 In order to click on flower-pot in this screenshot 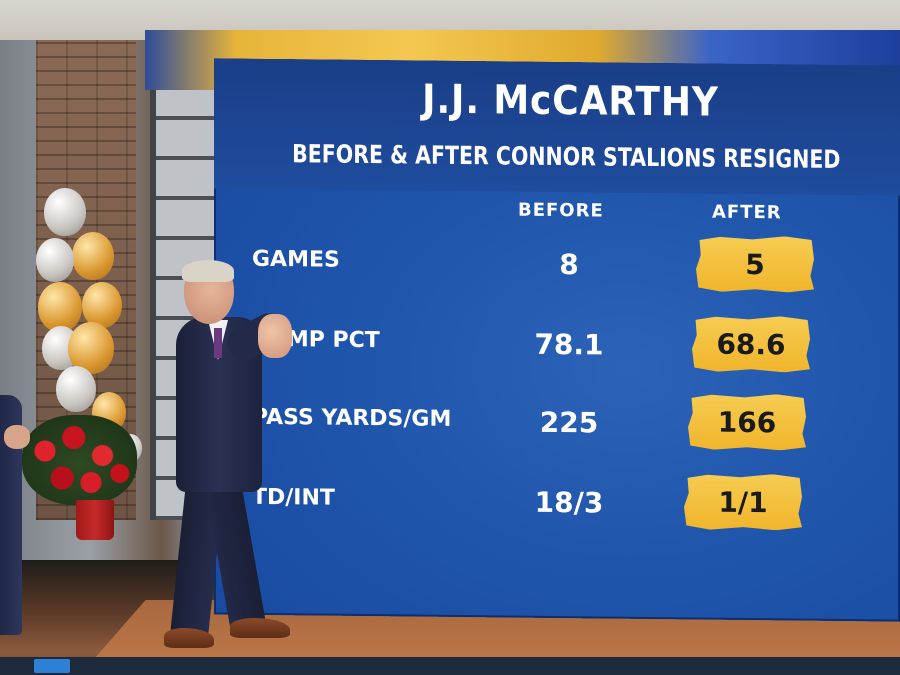, I will do `click(95, 520)`.